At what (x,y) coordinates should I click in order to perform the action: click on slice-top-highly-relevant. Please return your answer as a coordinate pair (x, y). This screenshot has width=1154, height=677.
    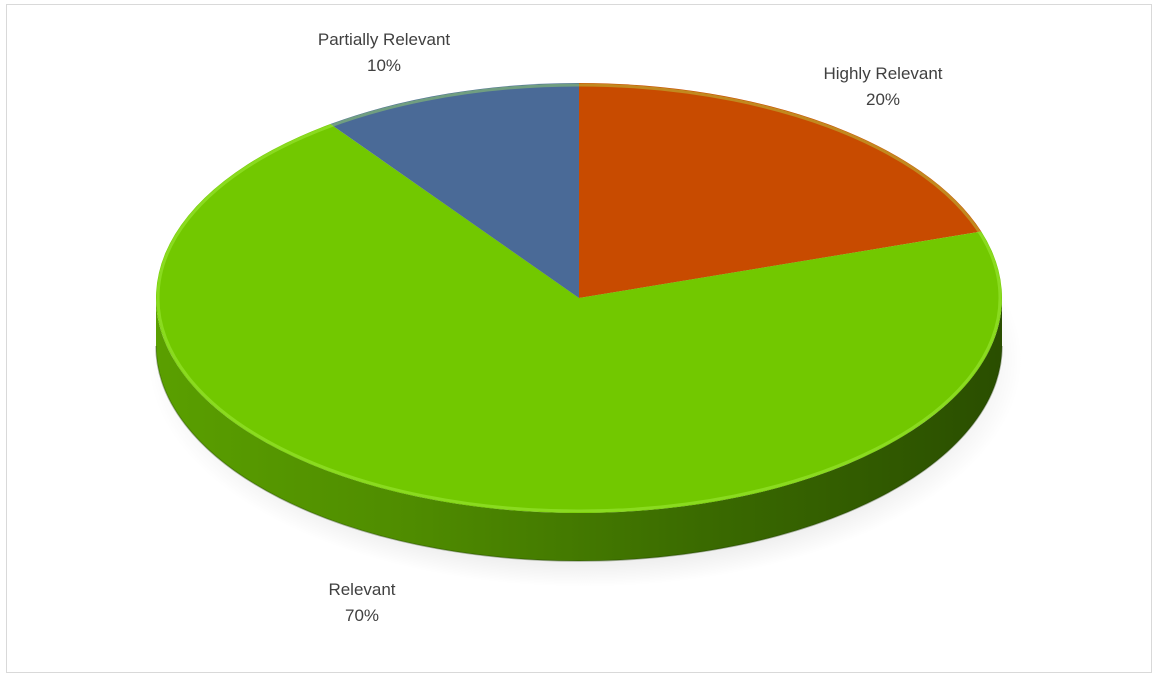
    Looking at the image, I should click on (780, 190).